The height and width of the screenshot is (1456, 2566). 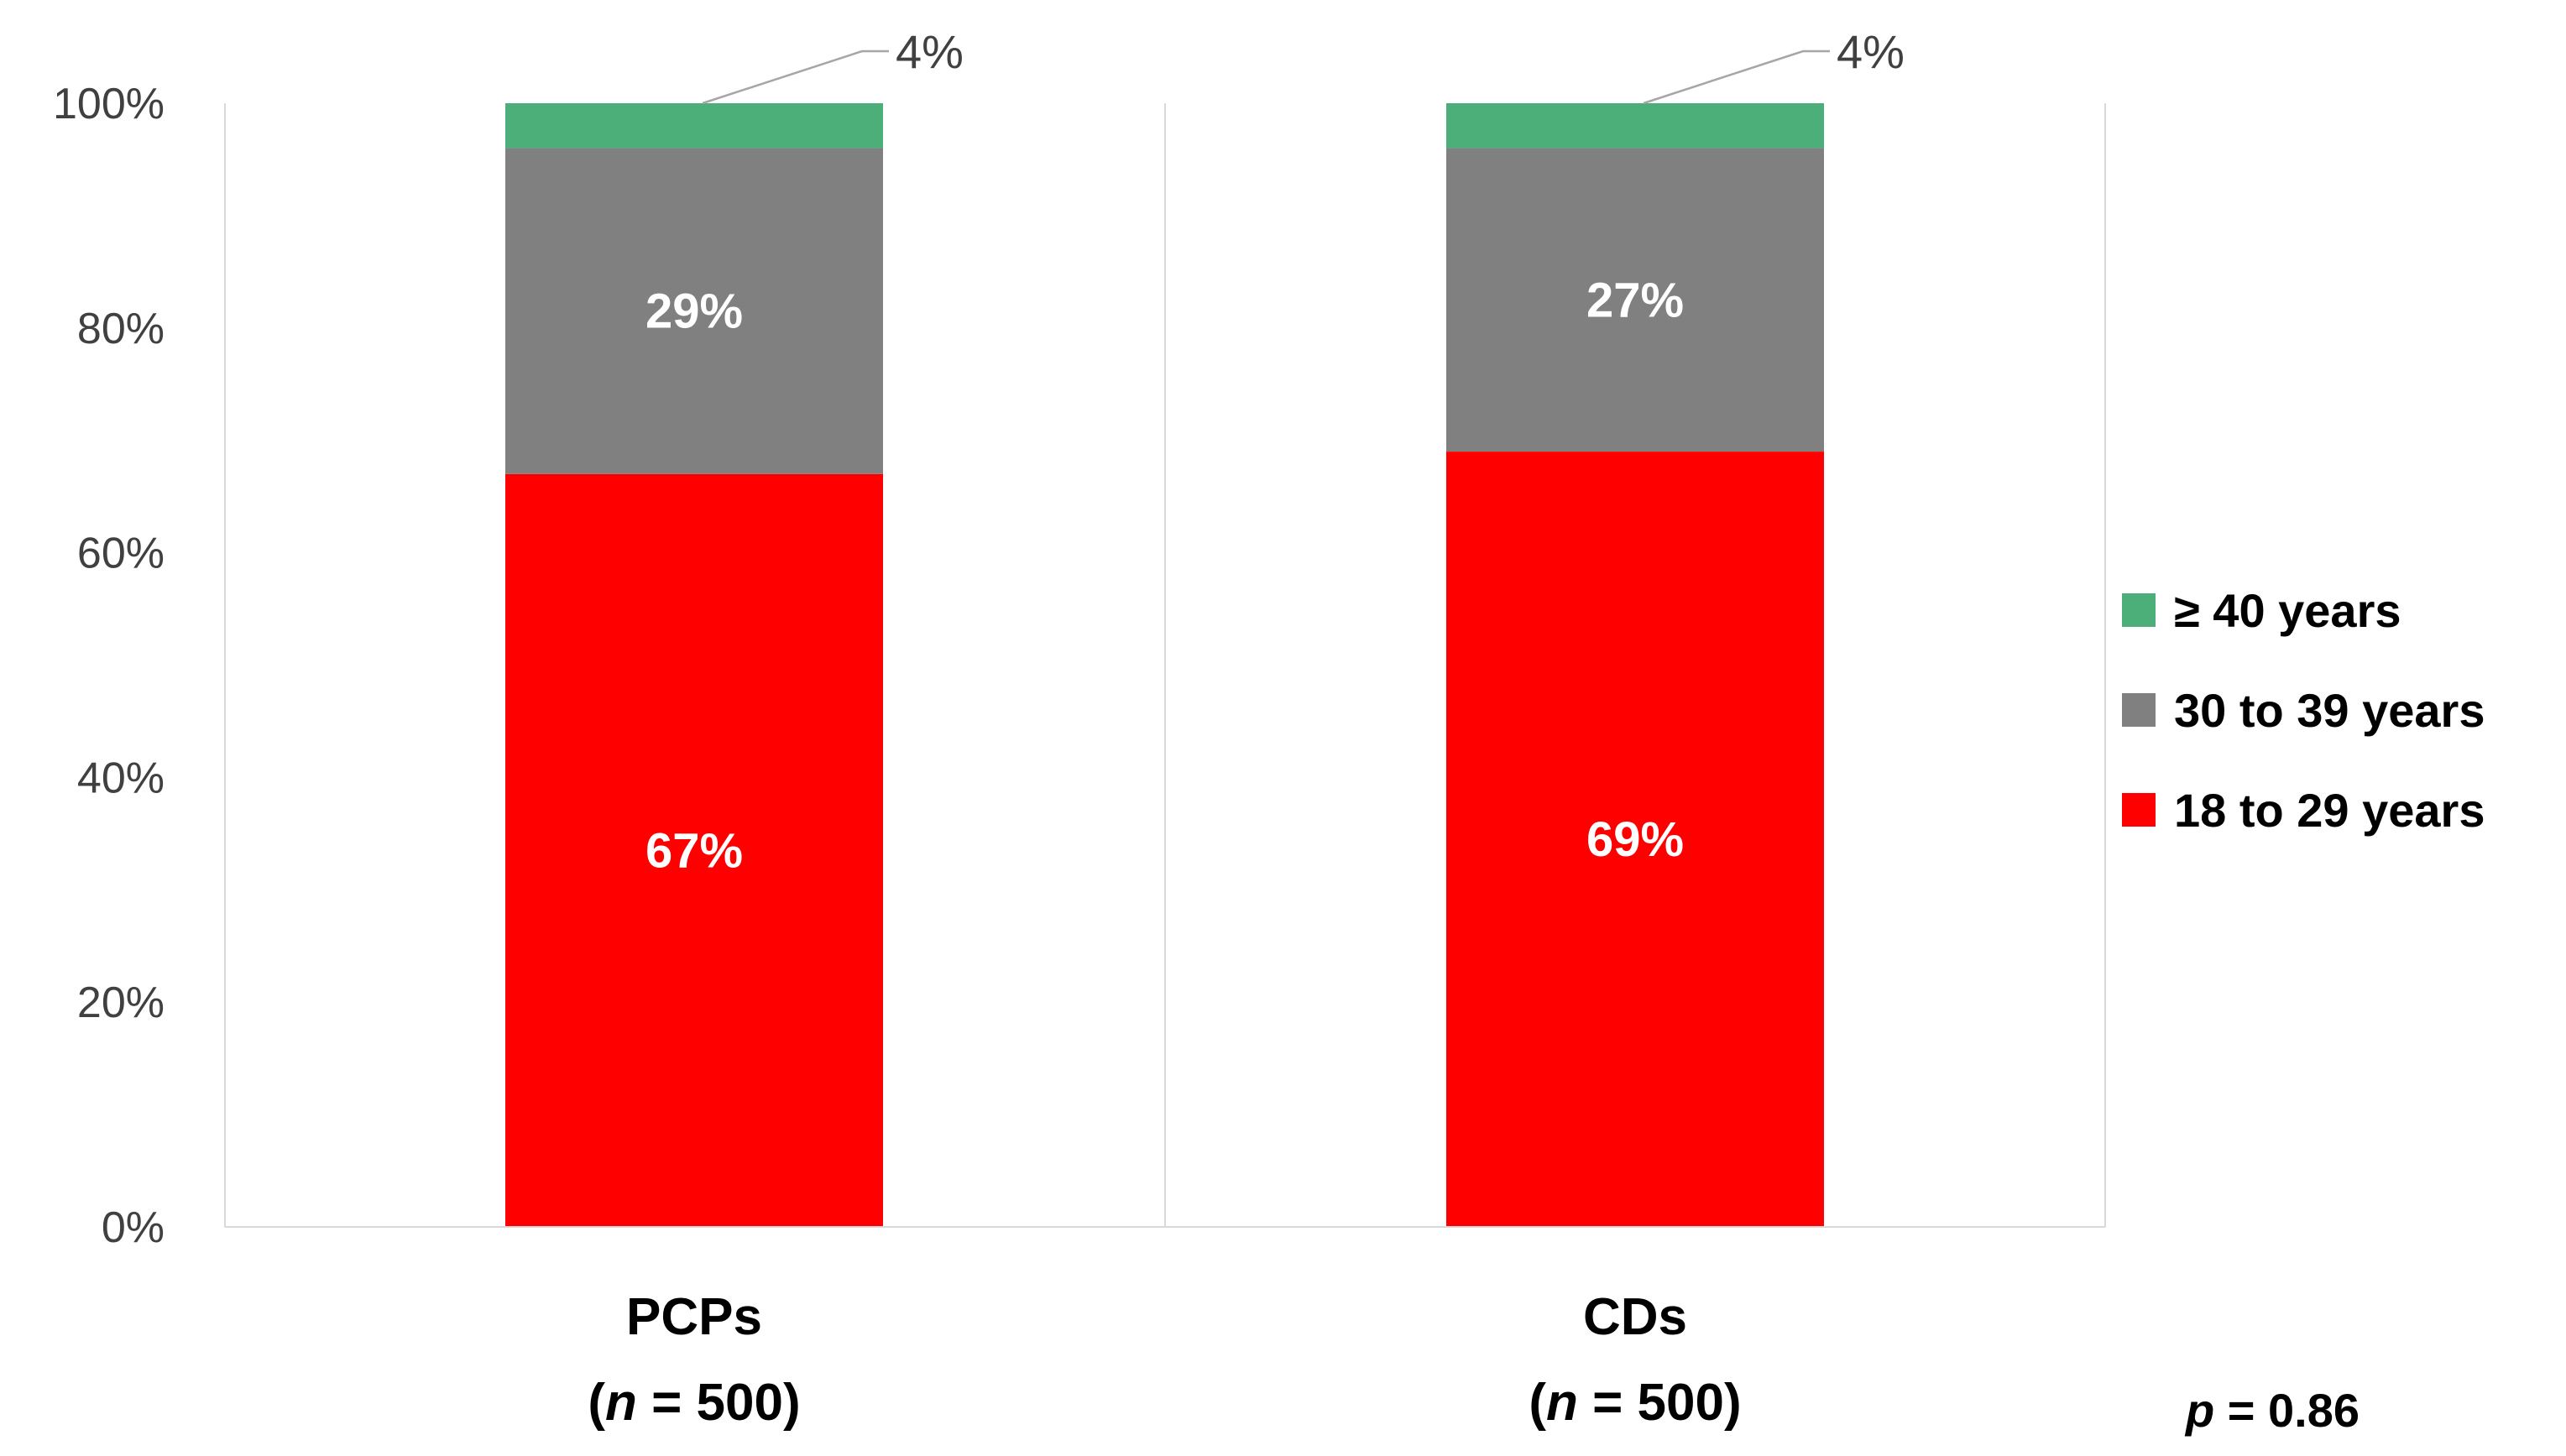 What do you see at coordinates (109, 666) in the screenshot?
I see `y-axis-ticks: 0% 20% 40% 60% 80% 100%` at bounding box center [109, 666].